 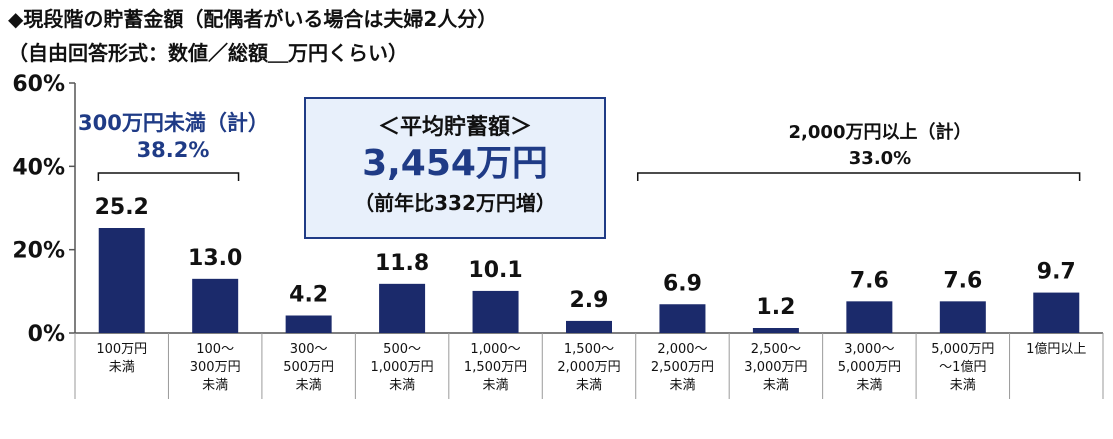 I want to click on x-tick-label: 1,500～, so click(x=589, y=349).